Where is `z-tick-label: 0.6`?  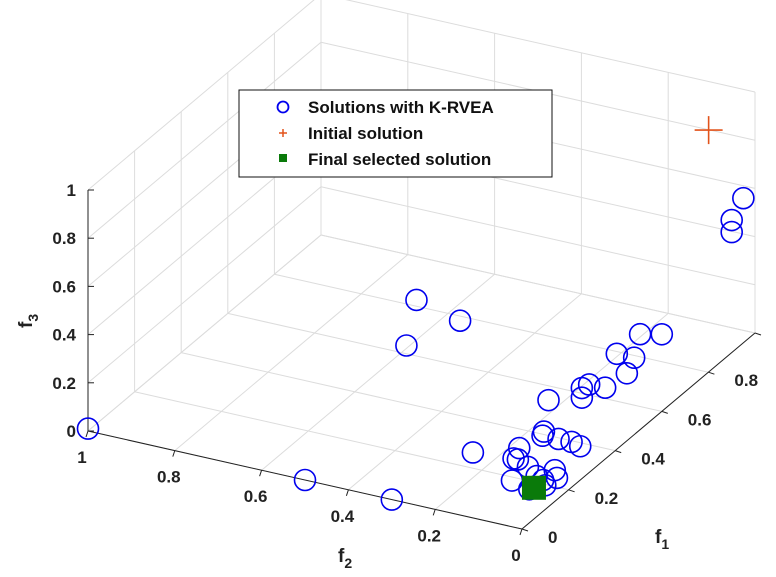
z-tick-label: 0.6 is located at coordinates (64, 286).